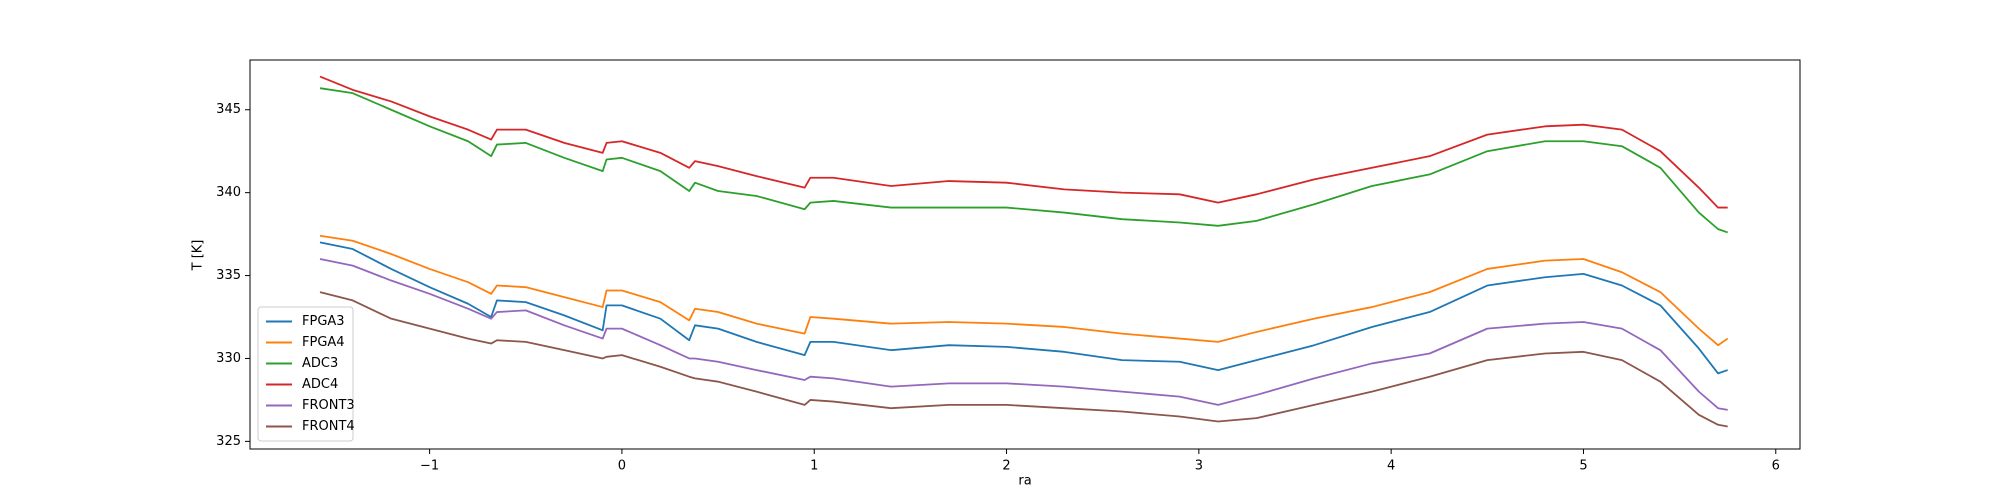  I want to click on y-tick-label: 335, so click(228, 275).